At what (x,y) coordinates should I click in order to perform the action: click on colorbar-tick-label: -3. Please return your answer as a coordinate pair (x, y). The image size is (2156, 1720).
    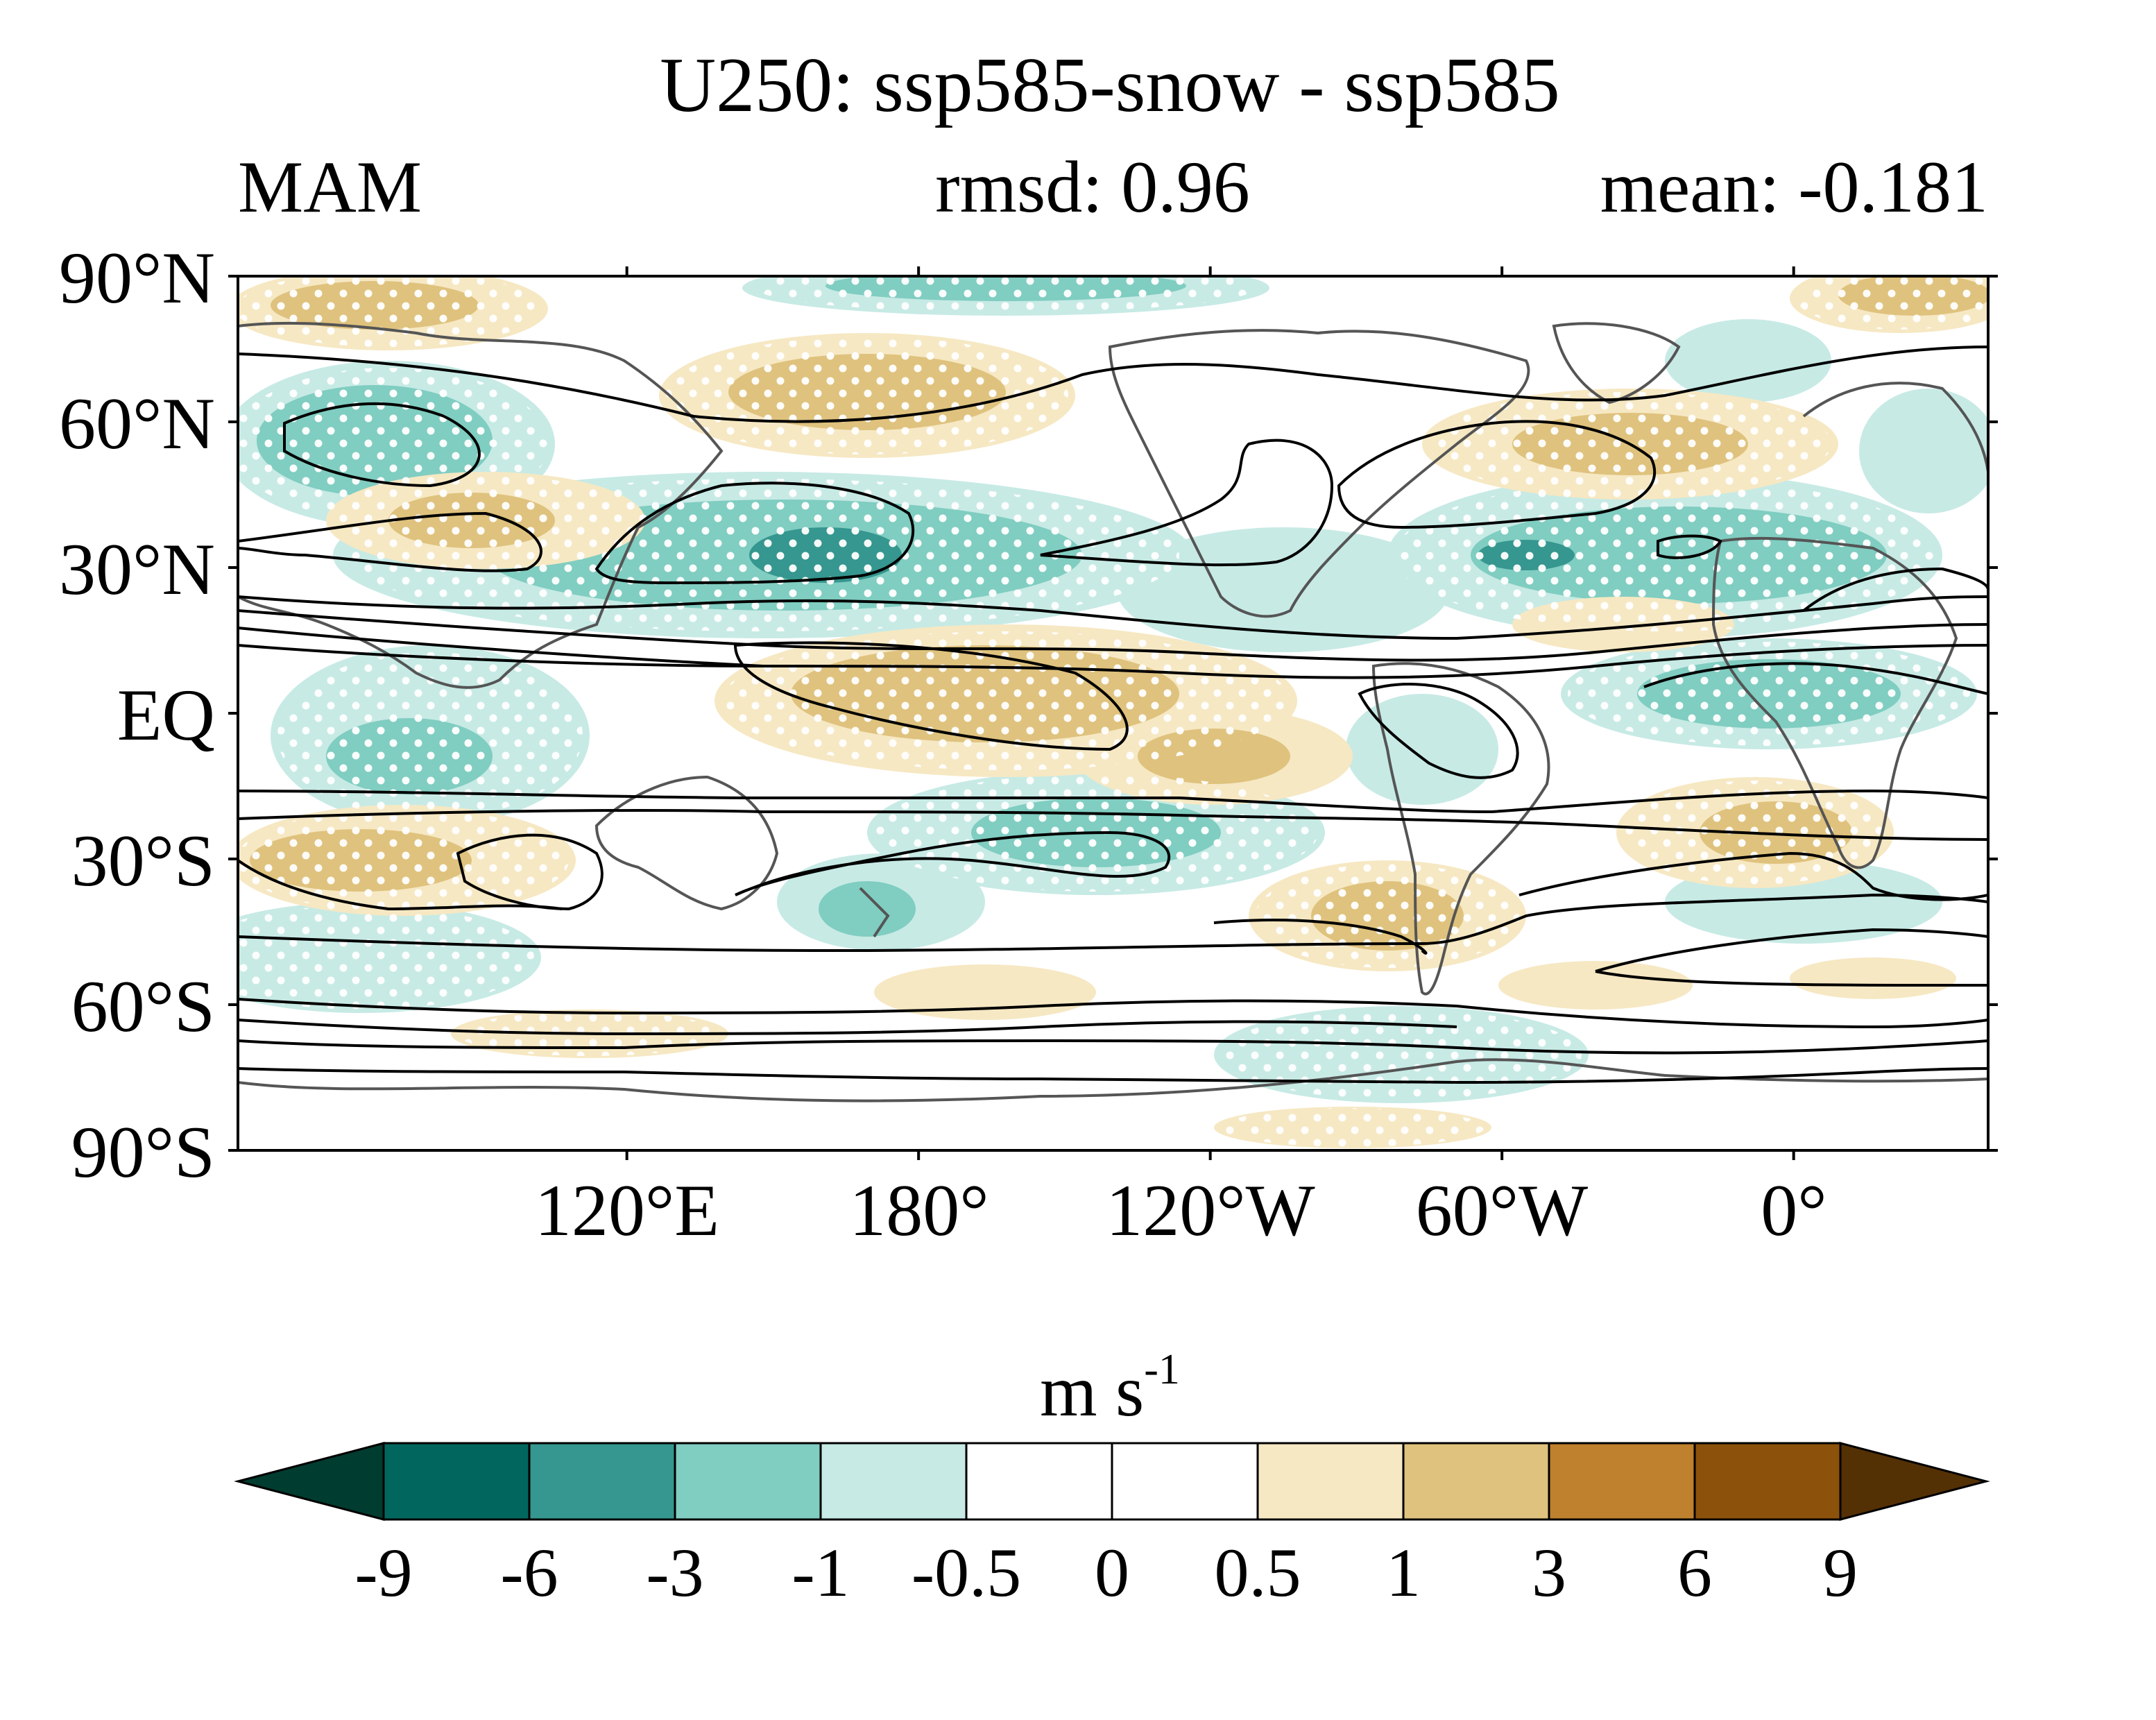
    Looking at the image, I should click on (674, 1572).